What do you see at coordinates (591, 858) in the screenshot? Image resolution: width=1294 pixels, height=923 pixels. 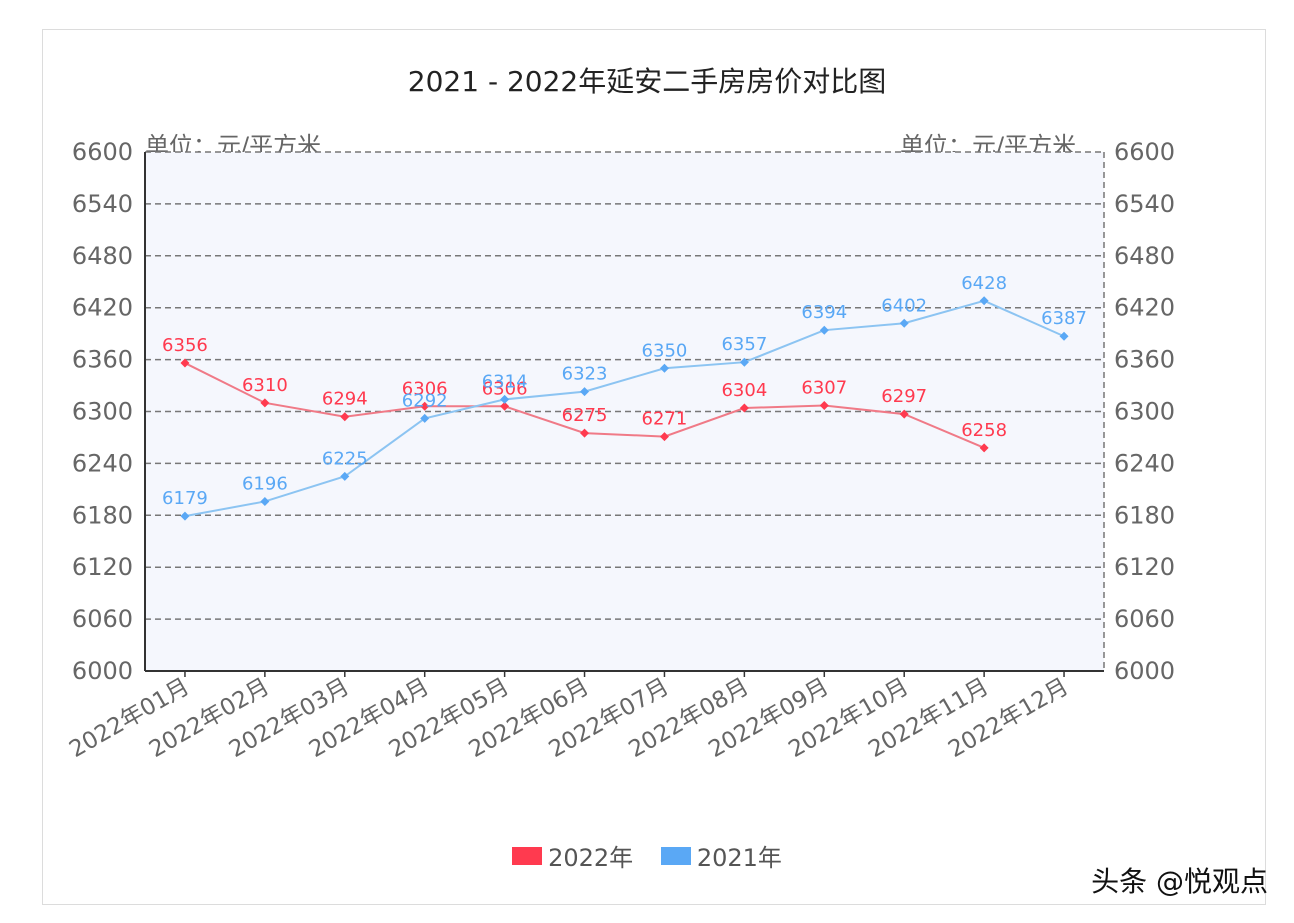 I see `legend-label-2022: 2022年` at bounding box center [591, 858].